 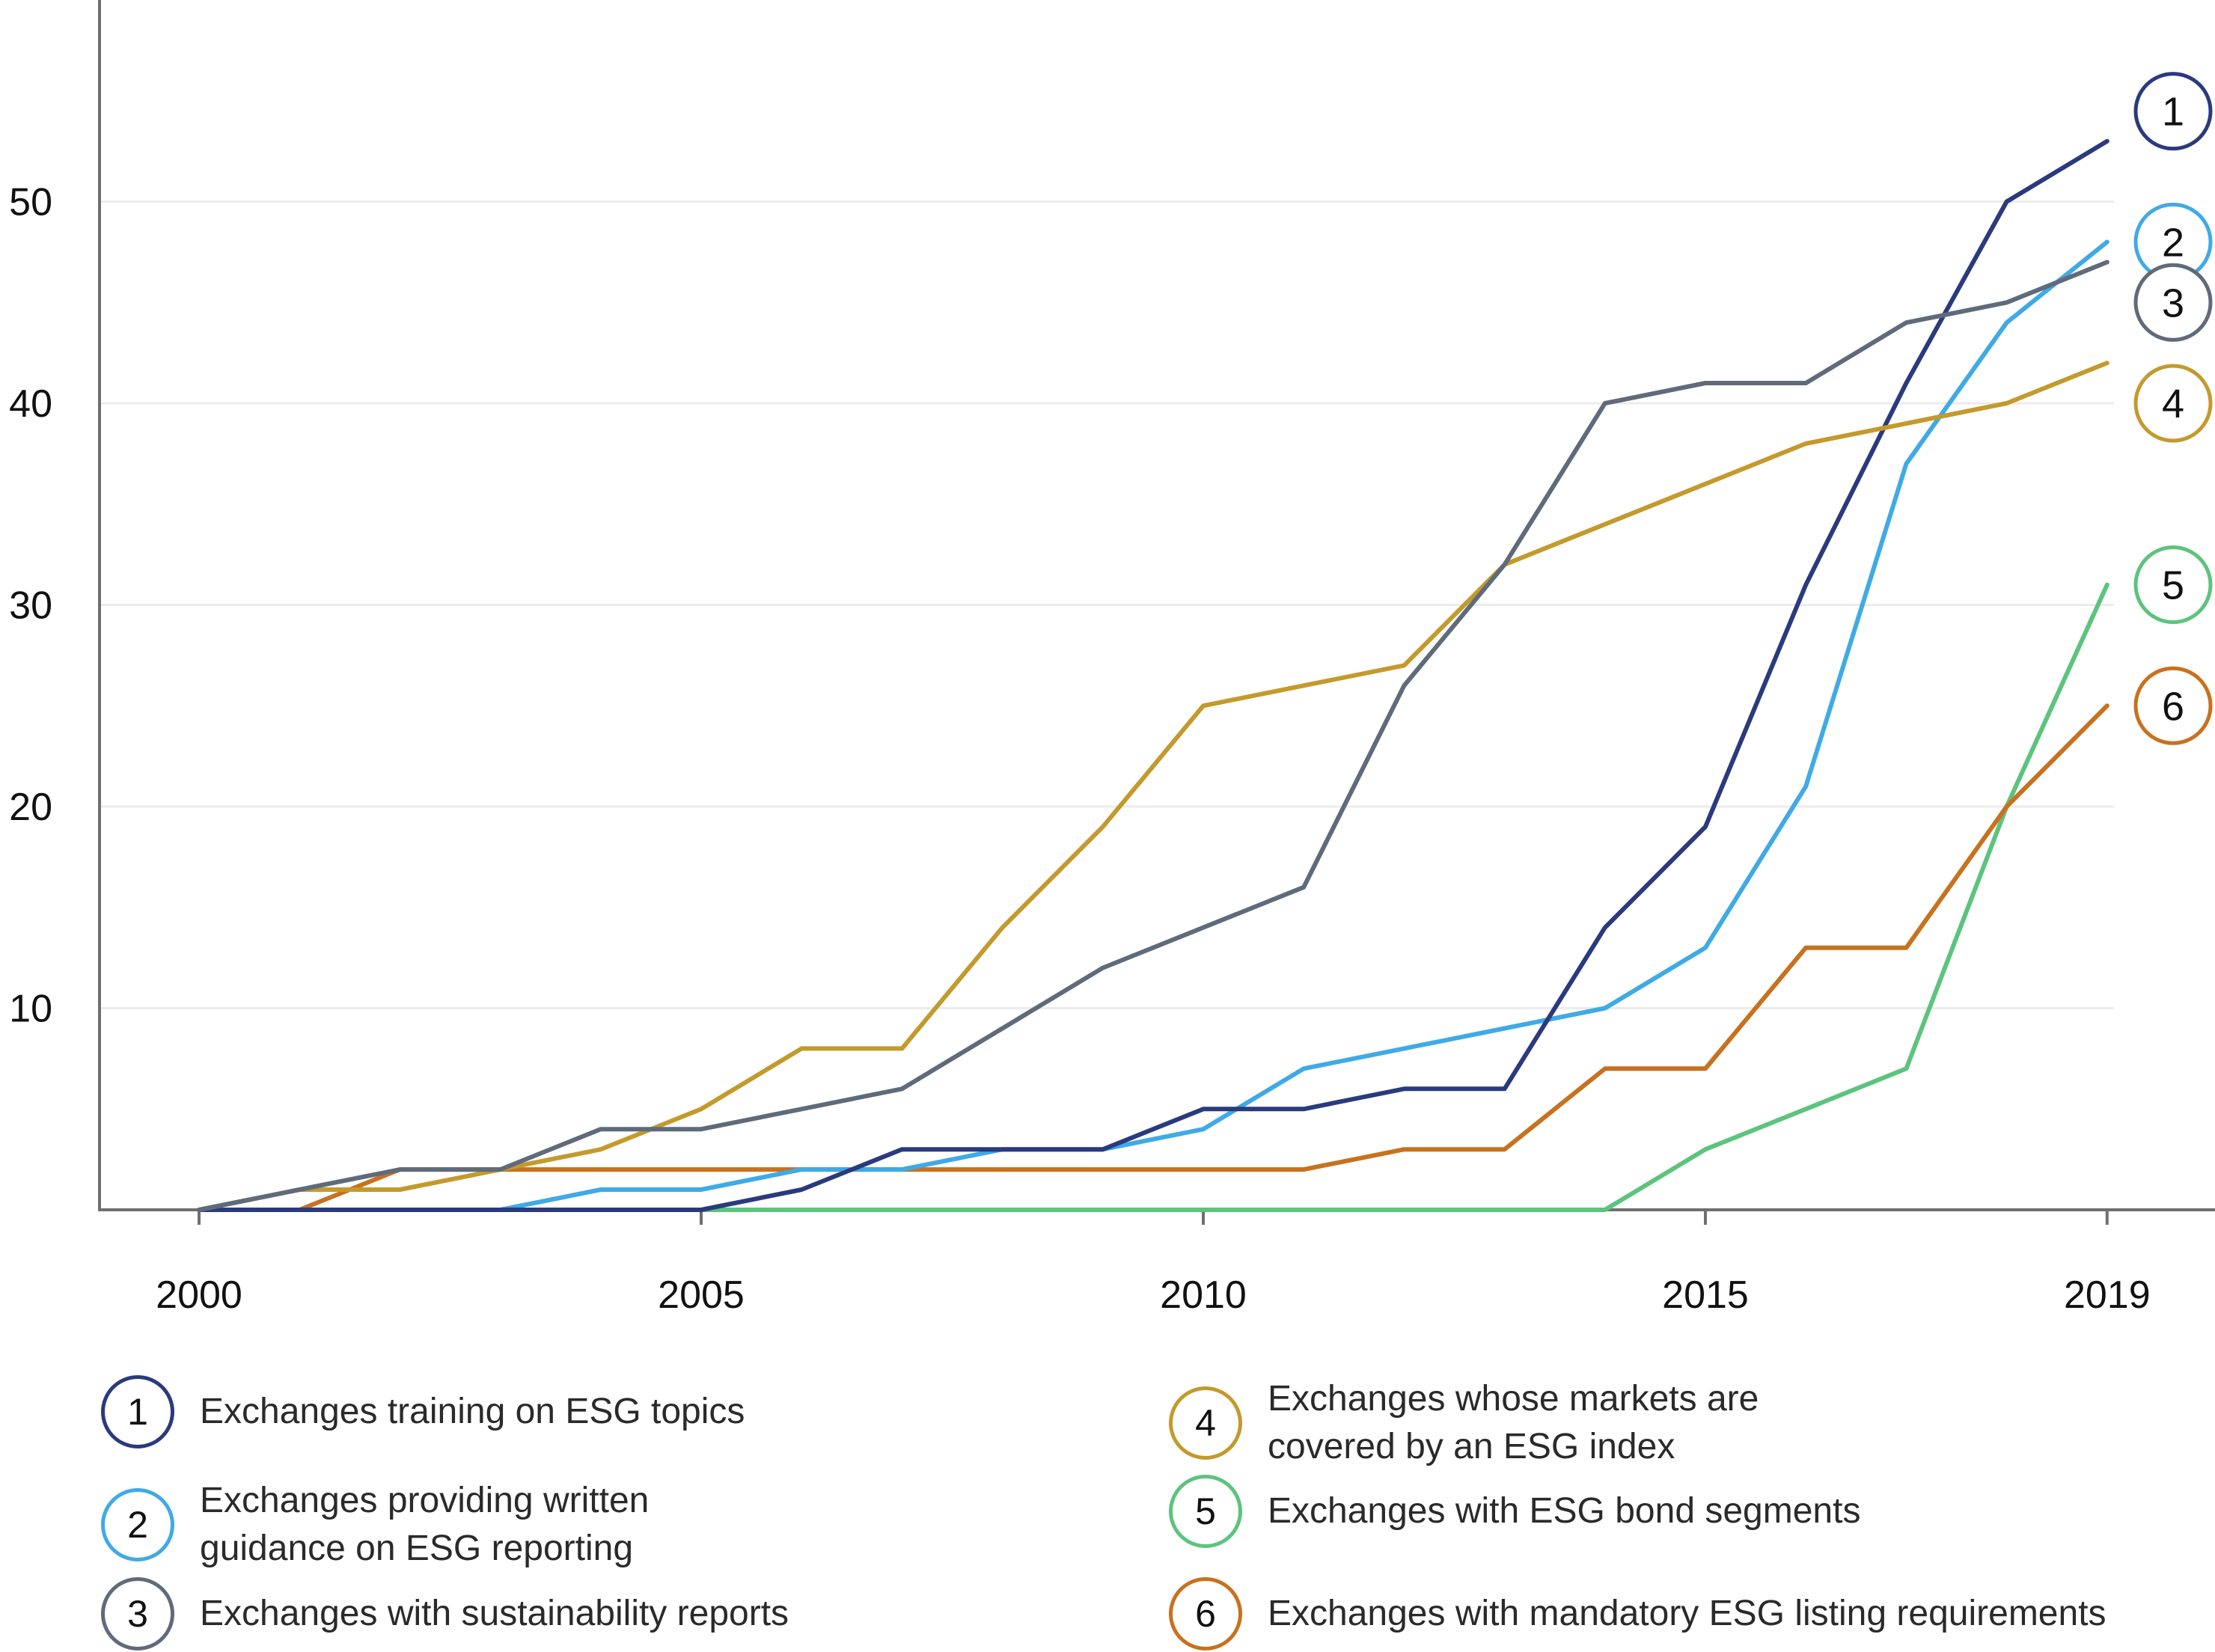 I want to click on x-tick-label-2015: 2015, so click(x=1706, y=1295).